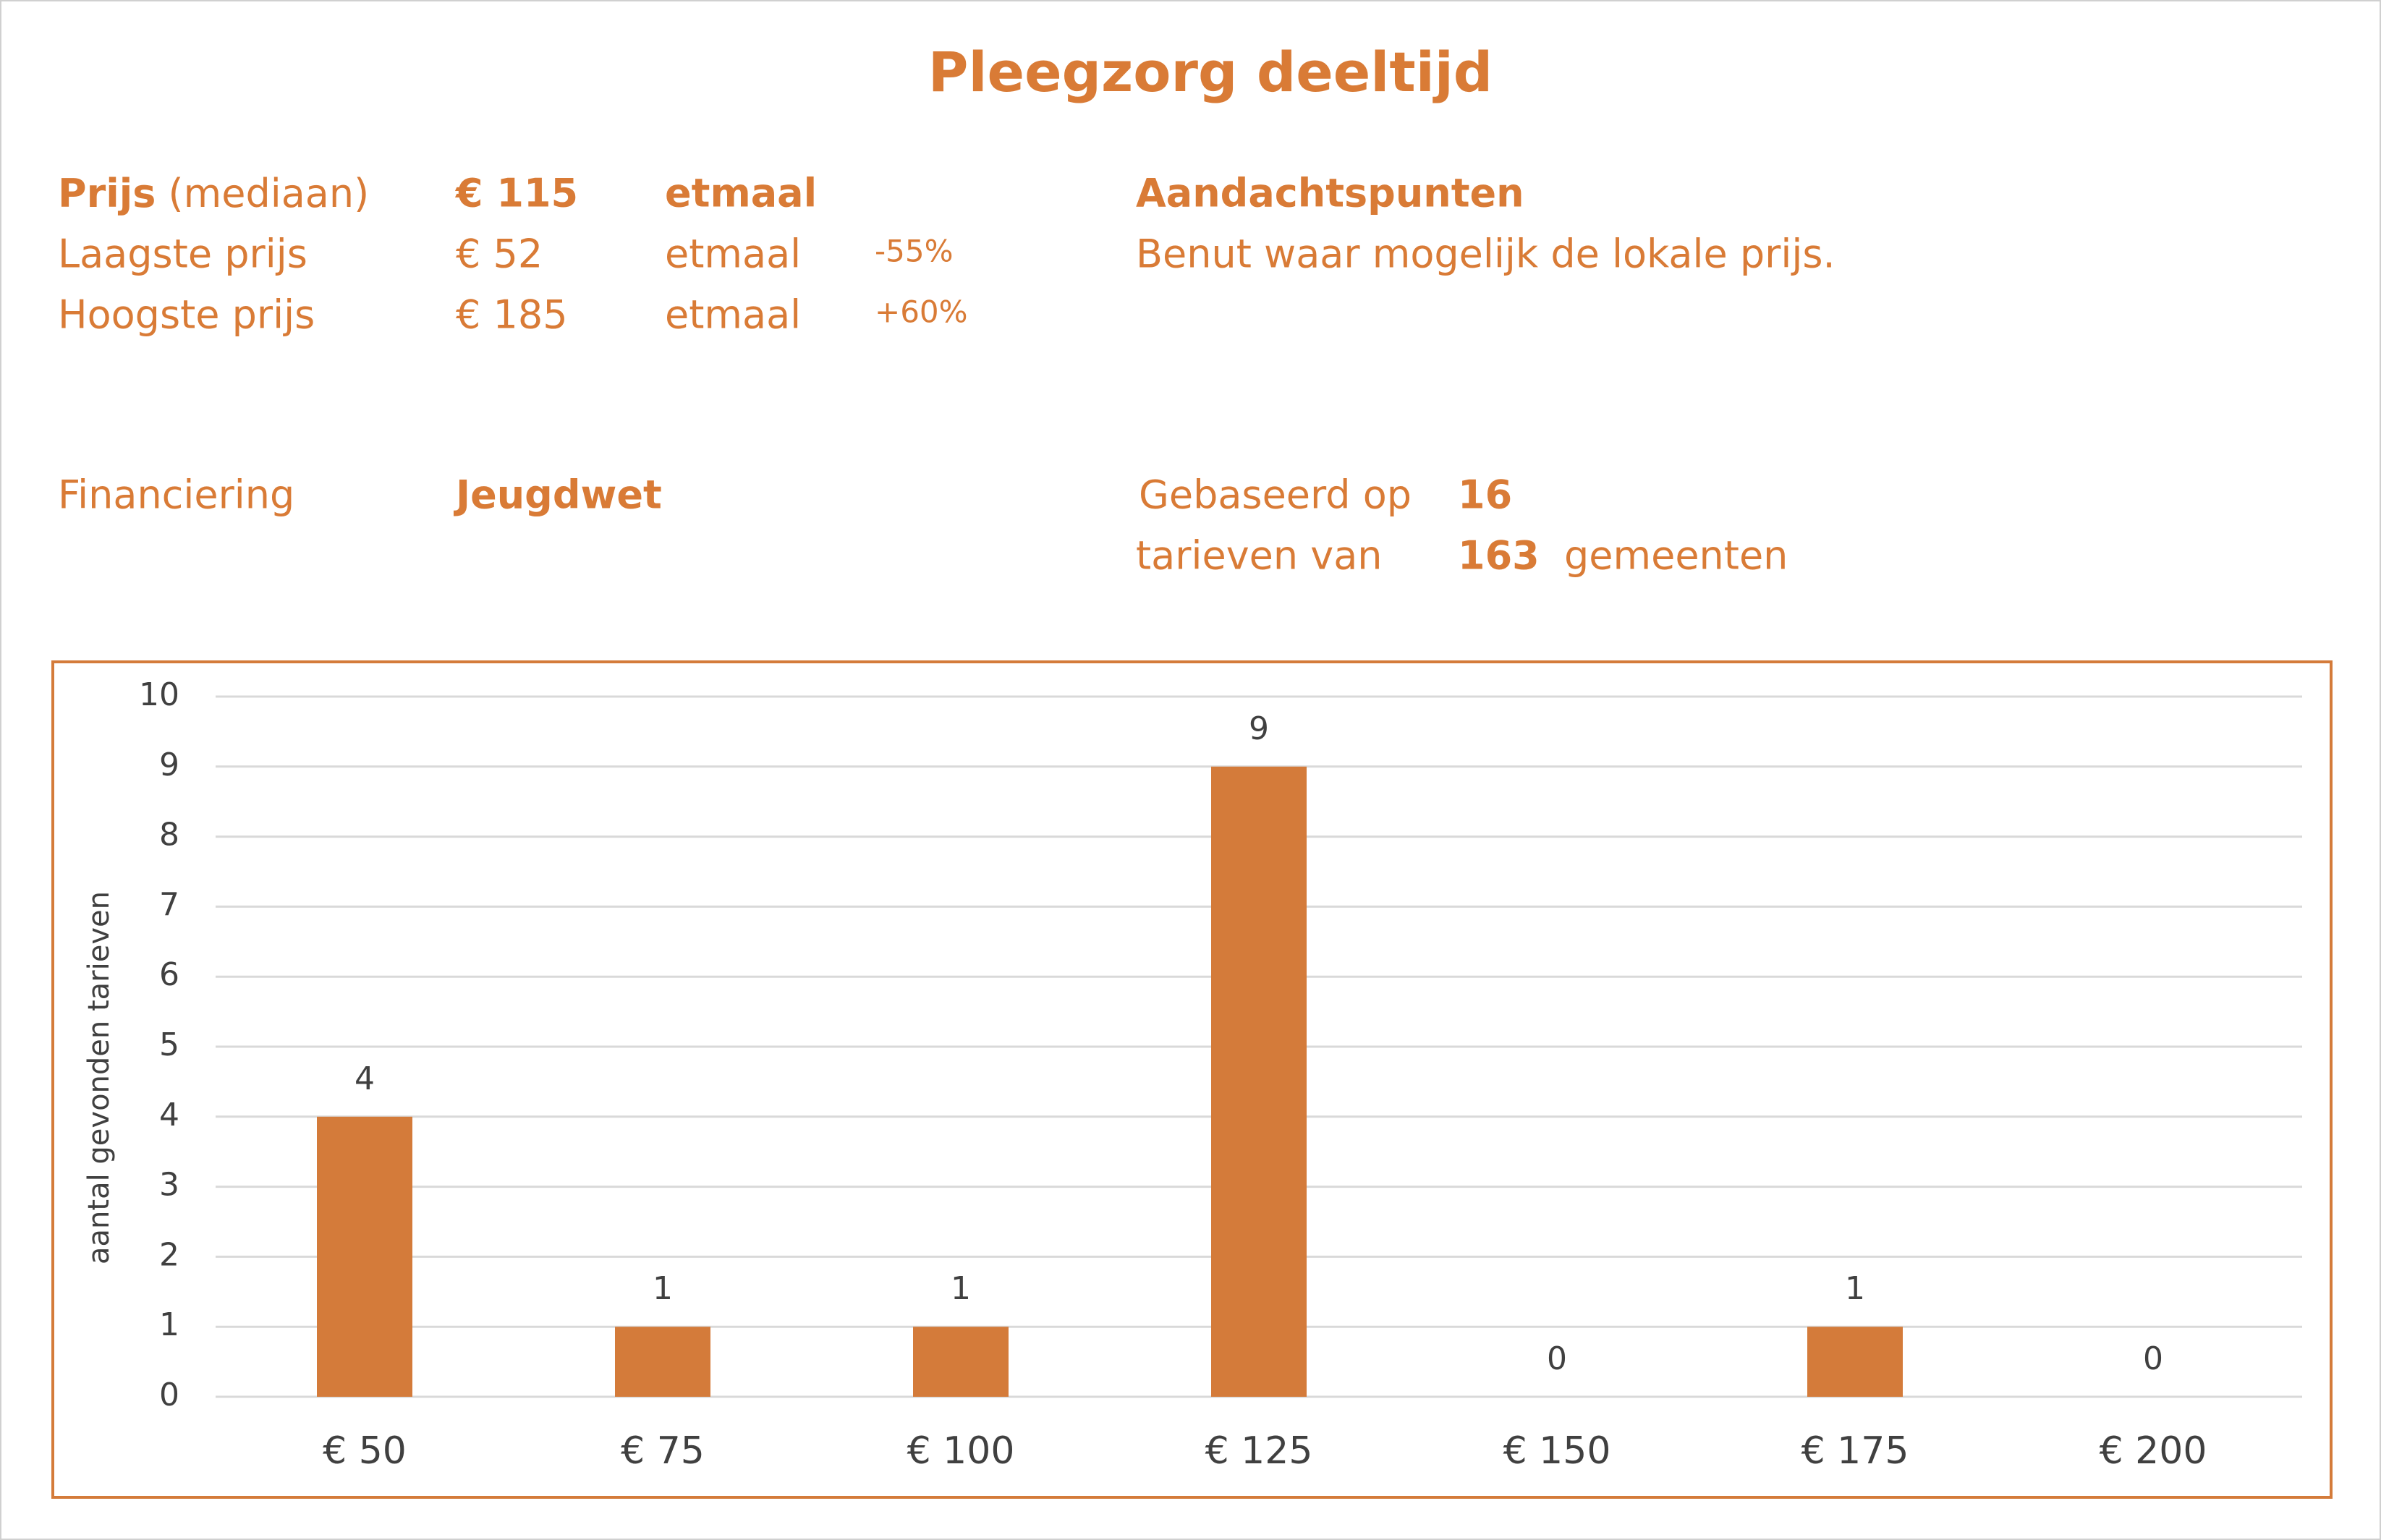  Describe the element at coordinates (557, 495) in the screenshot. I see `funding-value: Jeugdwet` at that location.